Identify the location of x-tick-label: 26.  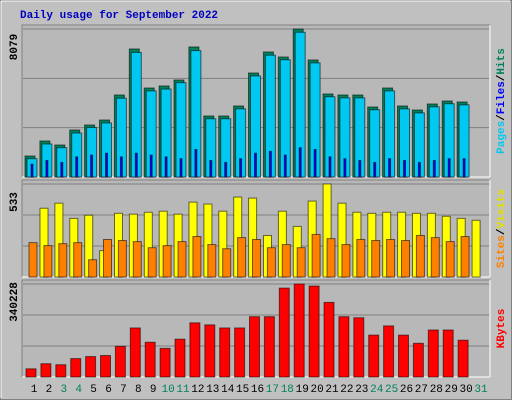
(406, 390).